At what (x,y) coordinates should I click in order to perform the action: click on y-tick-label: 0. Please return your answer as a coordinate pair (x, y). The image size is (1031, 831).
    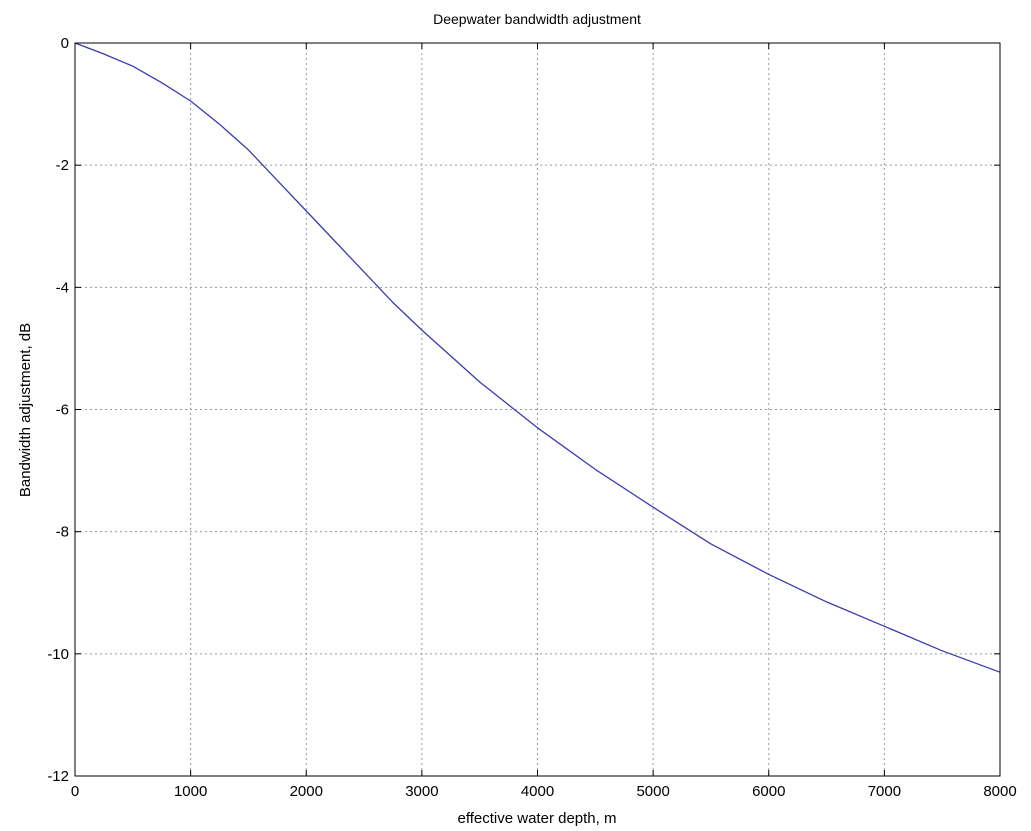
    Looking at the image, I should click on (65, 43).